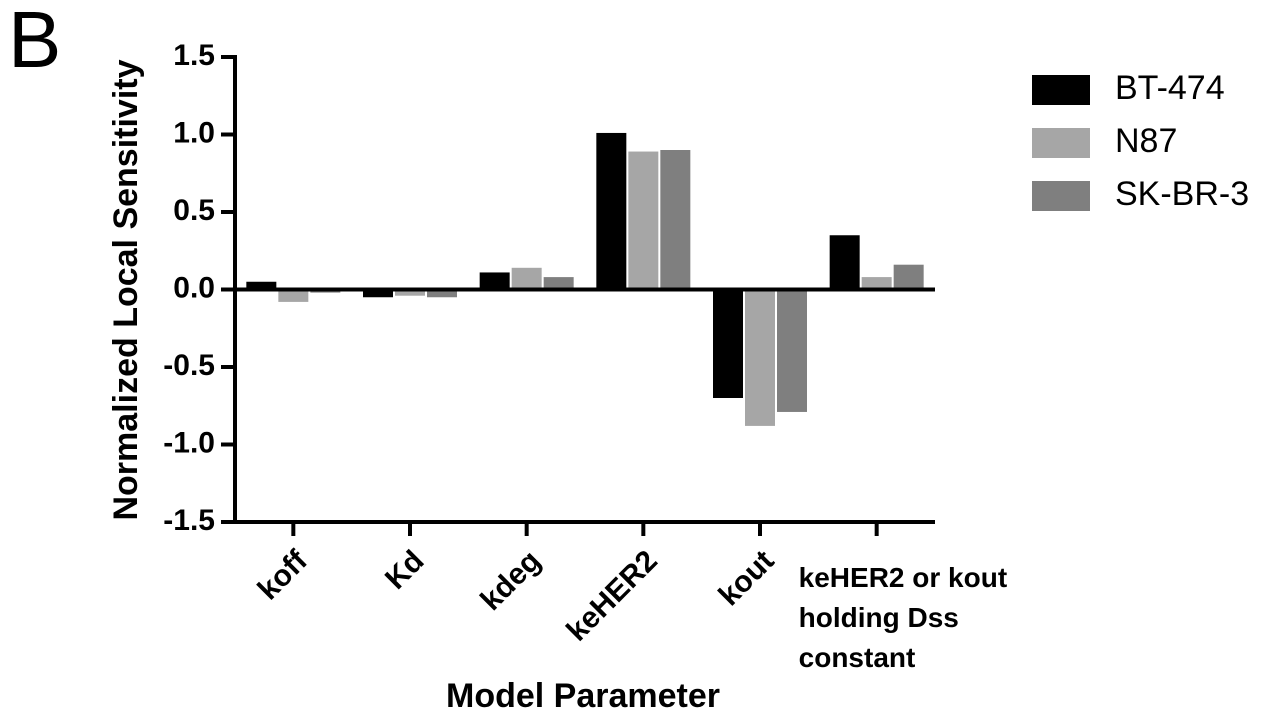 The width and height of the screenshot is (1274, 719). What do you see at coordinates (903, 577) in the screenshot?
I see `x-tick-label-line: keHER2 or kout` at bounding box center [903, 577].